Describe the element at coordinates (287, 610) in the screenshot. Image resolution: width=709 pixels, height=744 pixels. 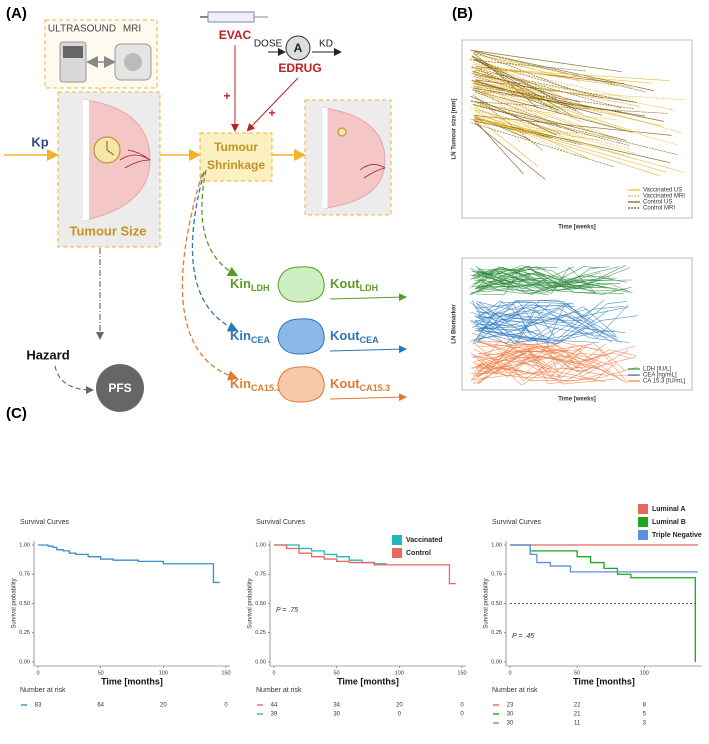
I see `p-value: P = .75` at that location.